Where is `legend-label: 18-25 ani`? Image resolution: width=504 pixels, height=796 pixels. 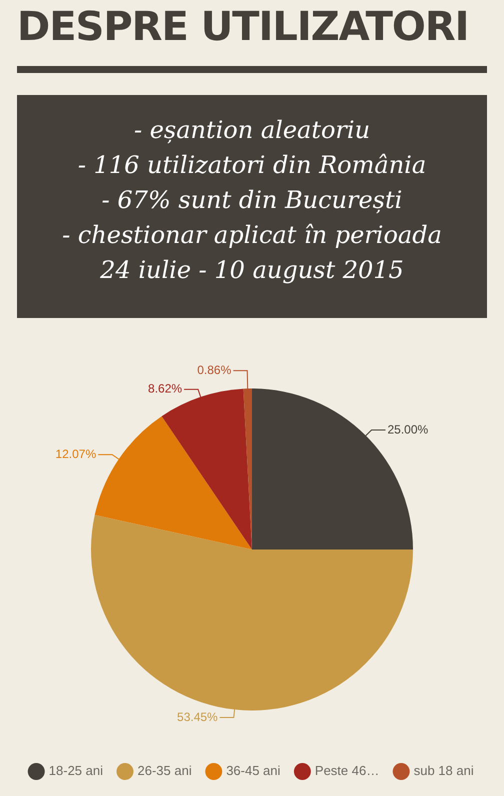 legend-label: 18-25 ani is located at coordinates (76, 770).